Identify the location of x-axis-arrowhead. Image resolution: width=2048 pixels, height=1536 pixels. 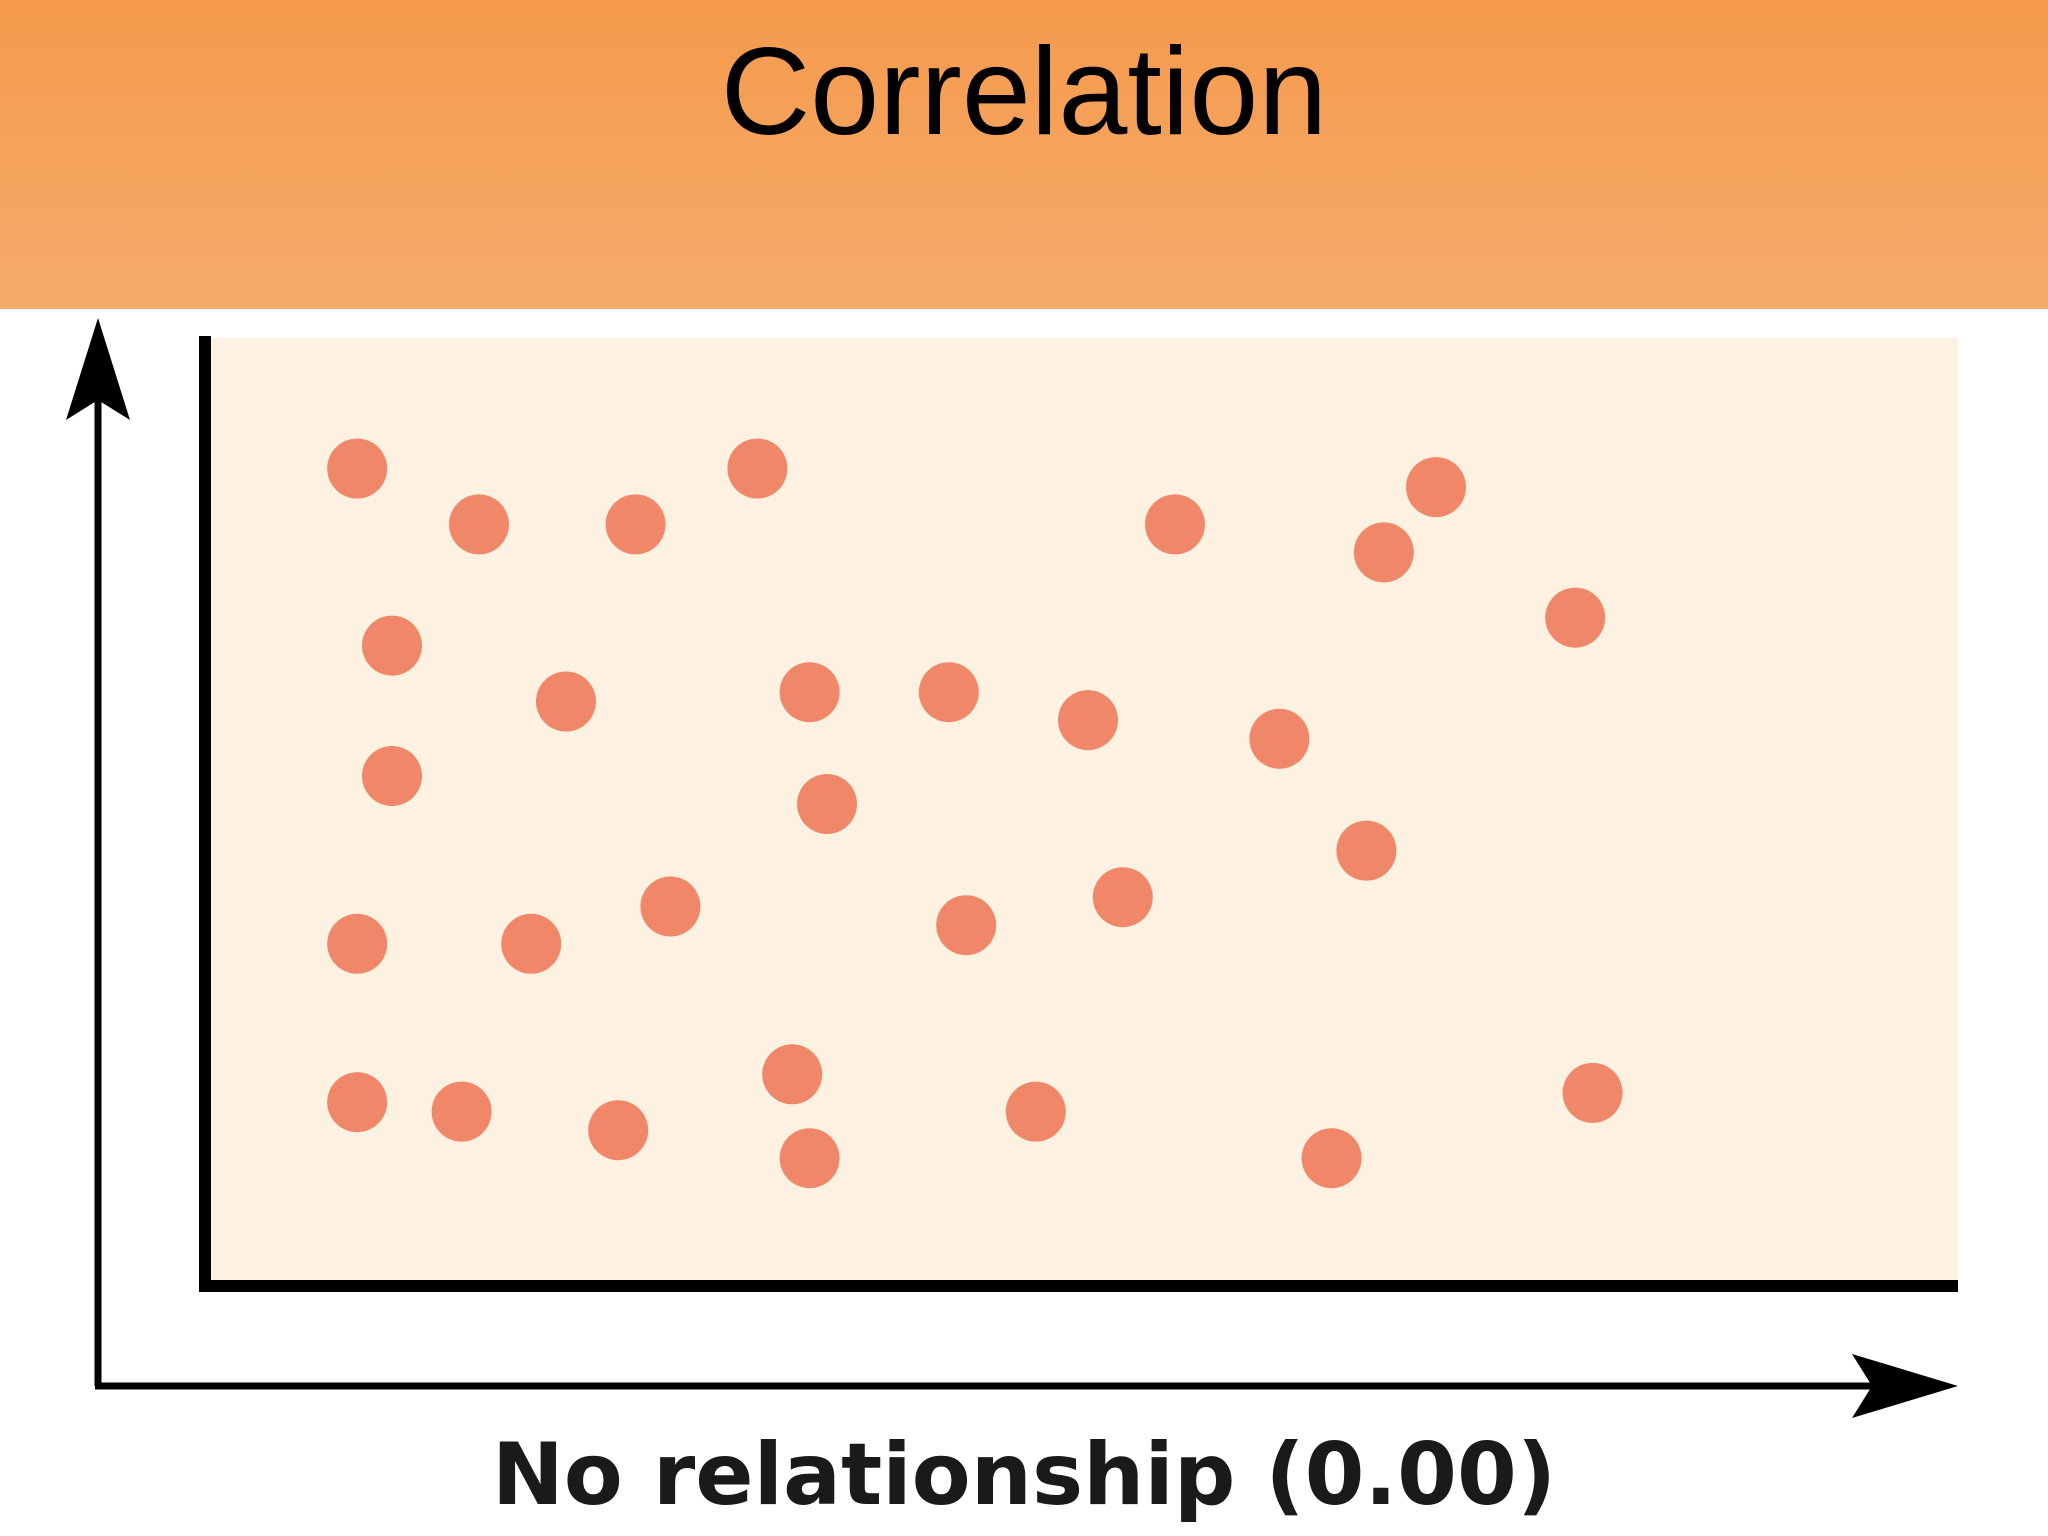
(1905, 1386).